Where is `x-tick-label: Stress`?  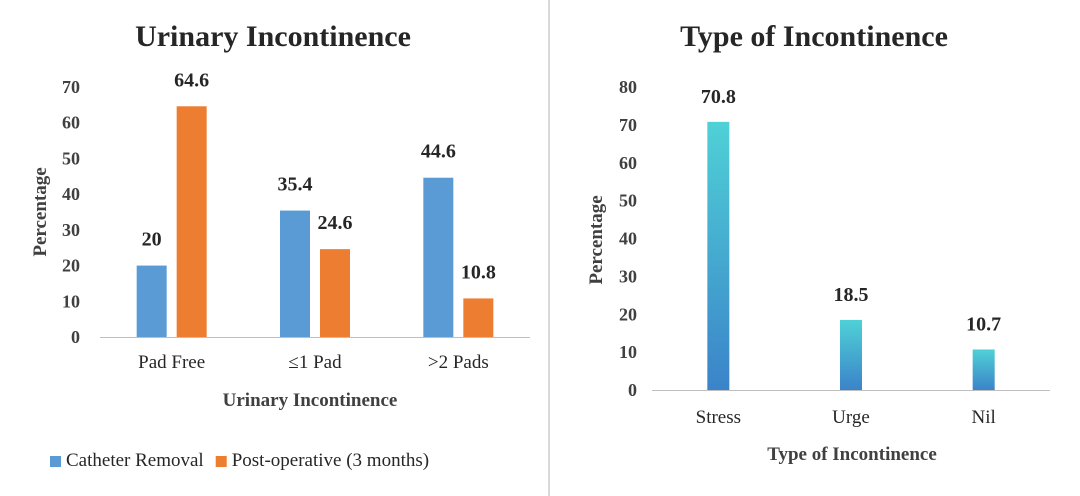
x-tick-label: Stress is located at coordinates (718, 417).